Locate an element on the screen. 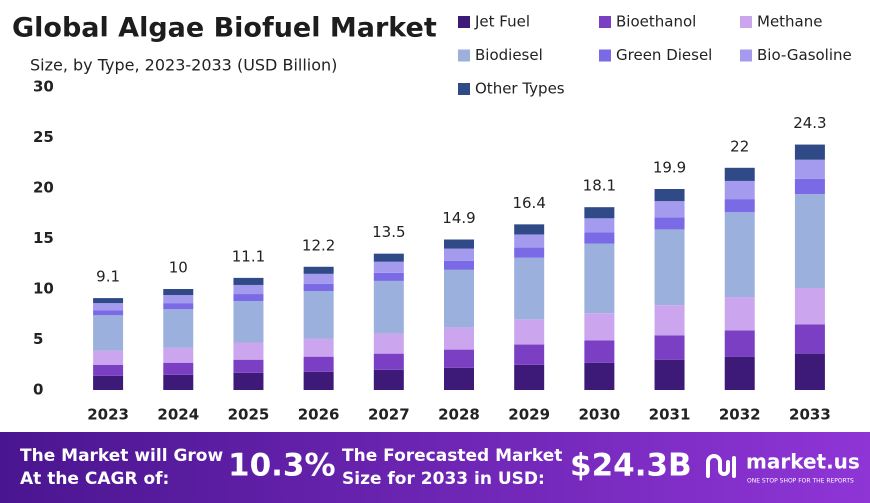  y-tick-label: 0 is located at coordinates (38, 390).